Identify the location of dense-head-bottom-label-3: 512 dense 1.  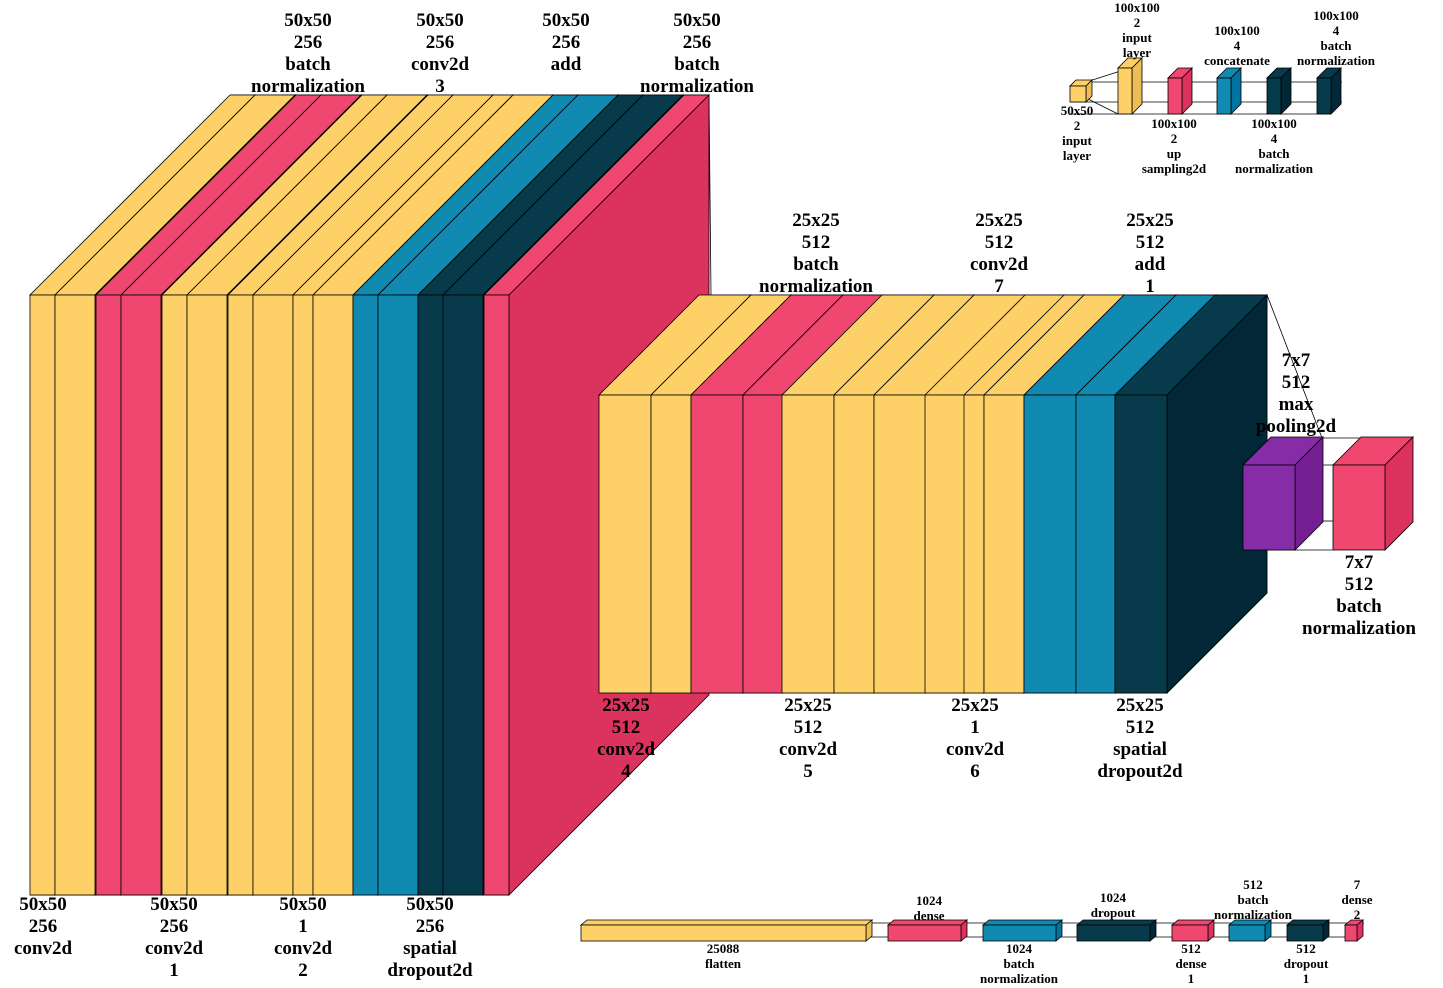
(1190, 963).